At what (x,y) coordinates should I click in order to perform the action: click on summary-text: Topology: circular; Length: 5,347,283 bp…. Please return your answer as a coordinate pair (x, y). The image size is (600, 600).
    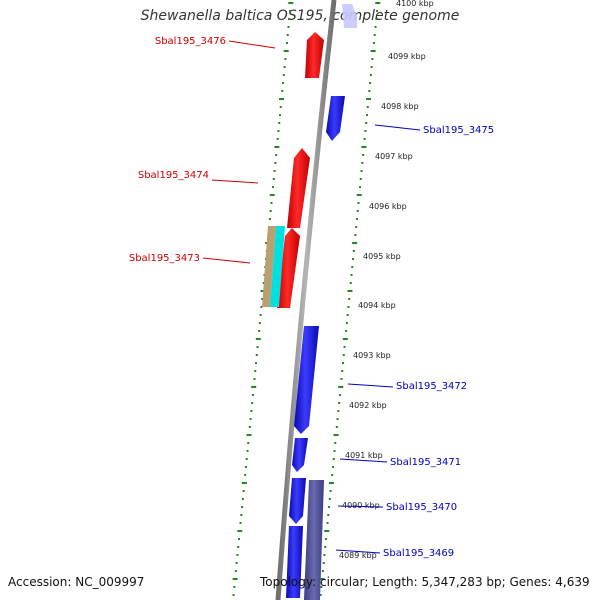
    Looking at the image, I should click on (425, 582).